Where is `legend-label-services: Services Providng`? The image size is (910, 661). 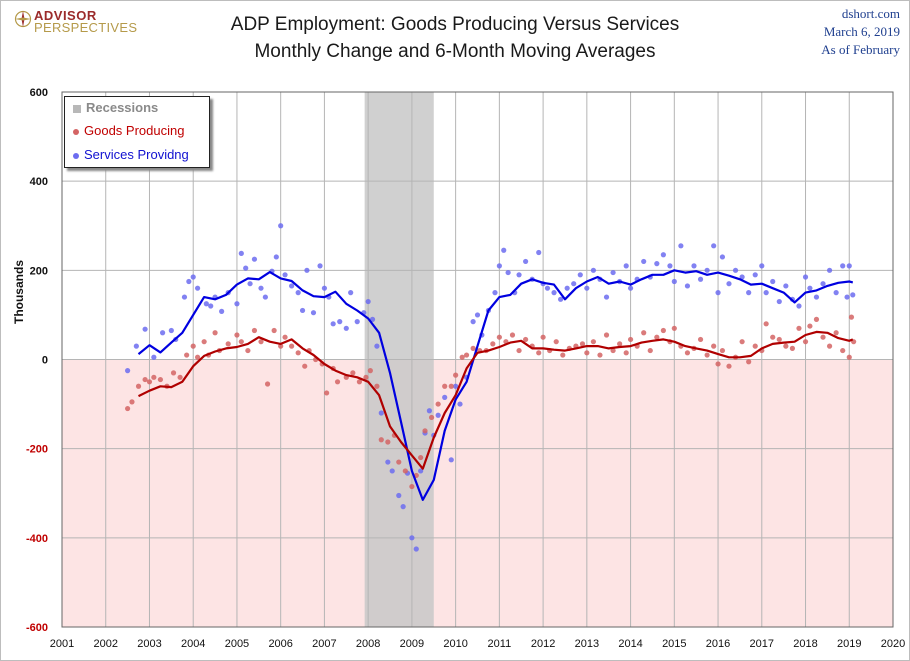
legend-label-services: Services Providng is located at coordinates (136, 154).